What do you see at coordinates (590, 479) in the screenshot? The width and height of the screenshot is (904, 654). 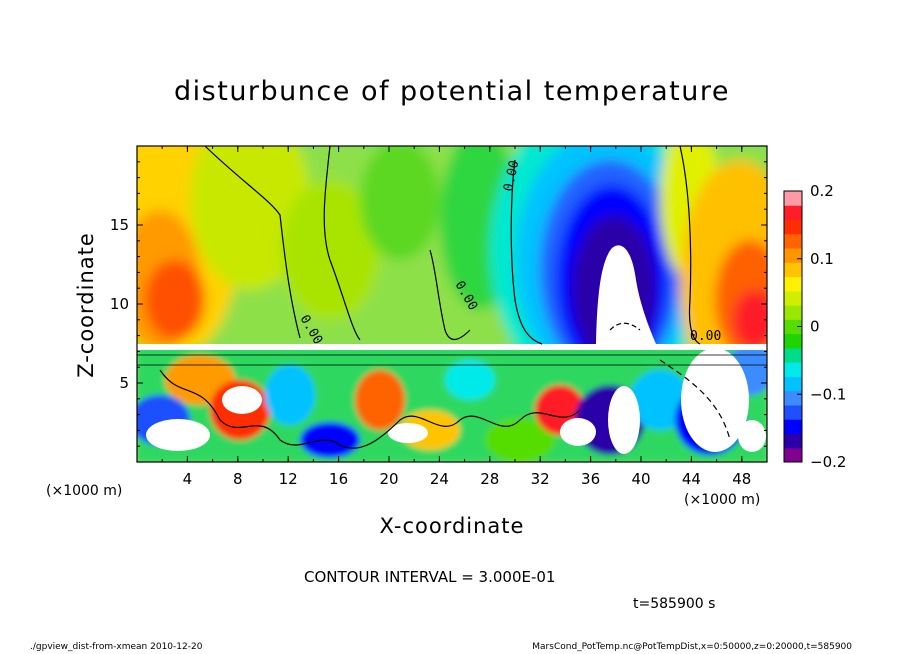 I see `x-tick-label: 36` at bounding box center [590, 479].